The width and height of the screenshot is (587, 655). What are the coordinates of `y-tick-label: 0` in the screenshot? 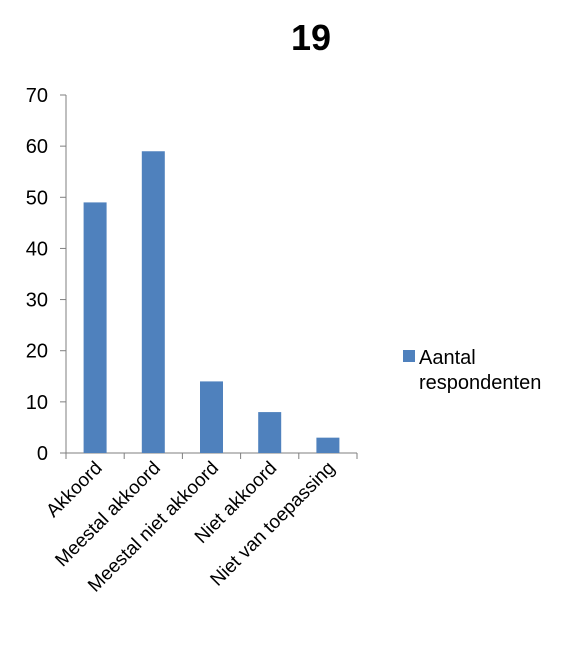 It's located at (42, 454).